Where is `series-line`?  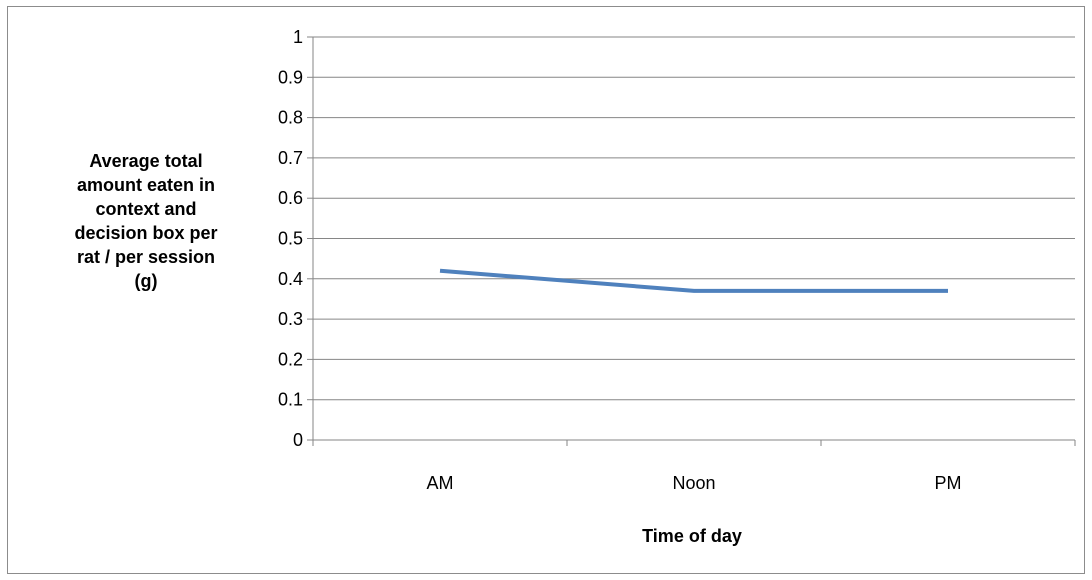 series-line is located at coordinates (693, 280).